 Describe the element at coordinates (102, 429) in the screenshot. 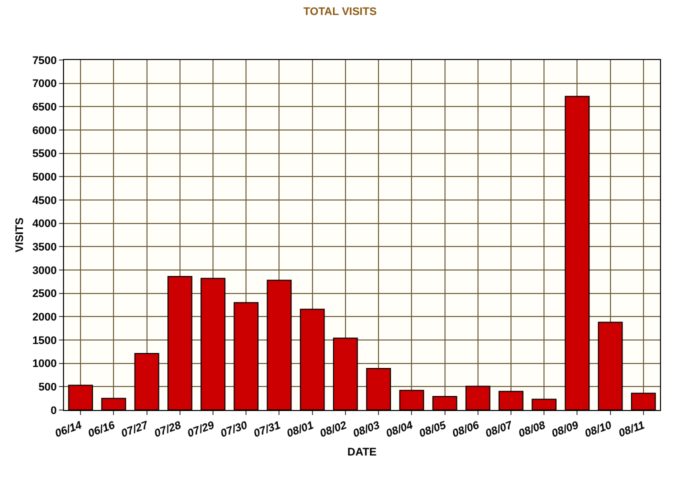

I see `x-tick-label: 06/16` at that location.